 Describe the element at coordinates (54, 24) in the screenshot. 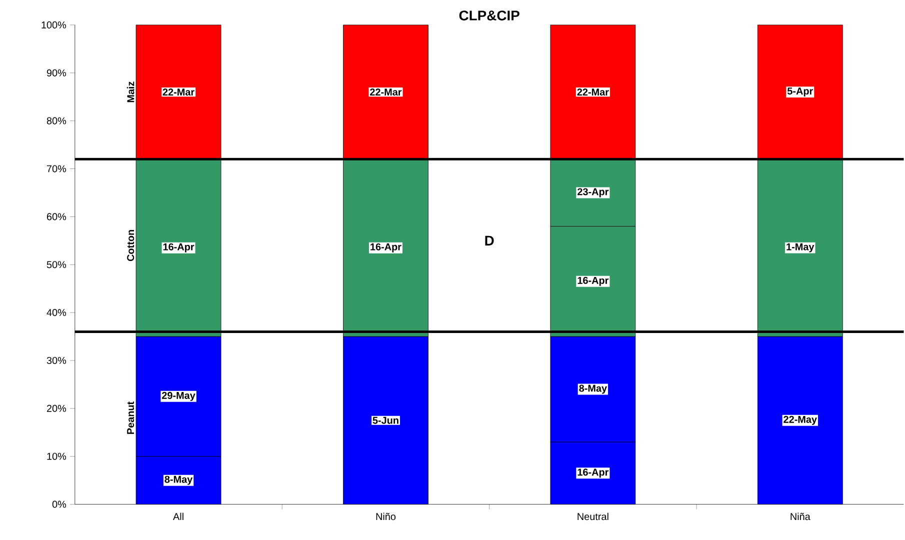

I see `y-tick-label: 100%` at that location.